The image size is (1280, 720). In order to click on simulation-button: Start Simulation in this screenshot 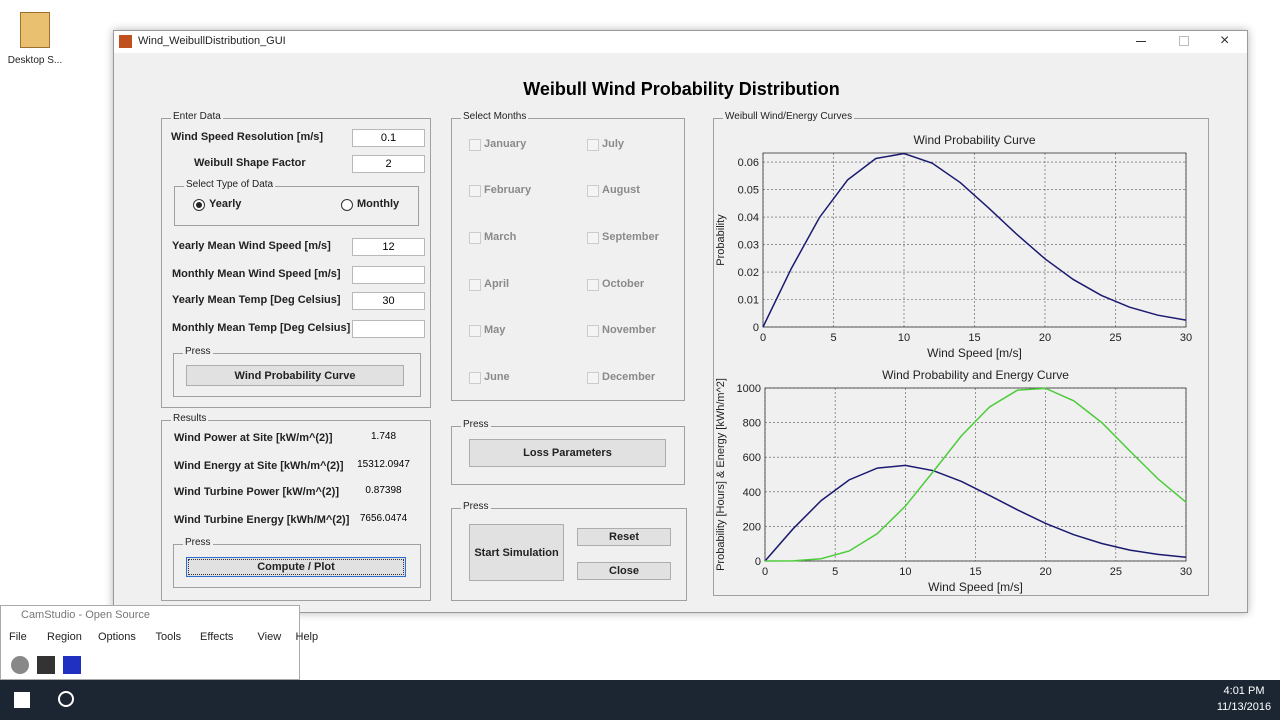, I will do `click(516, 552)`.